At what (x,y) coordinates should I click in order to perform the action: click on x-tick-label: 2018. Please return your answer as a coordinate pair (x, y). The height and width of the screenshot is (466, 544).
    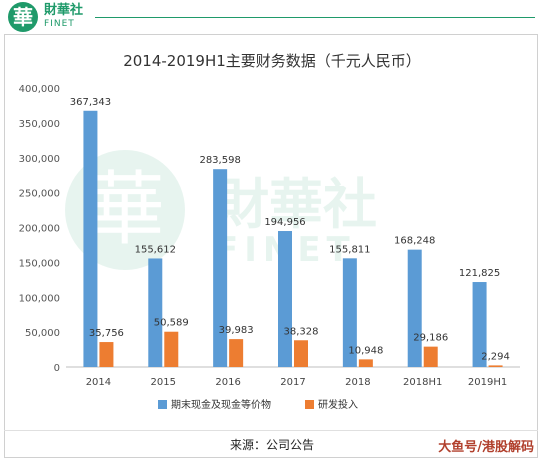
    Looking at the image, I should click on (357, 382).